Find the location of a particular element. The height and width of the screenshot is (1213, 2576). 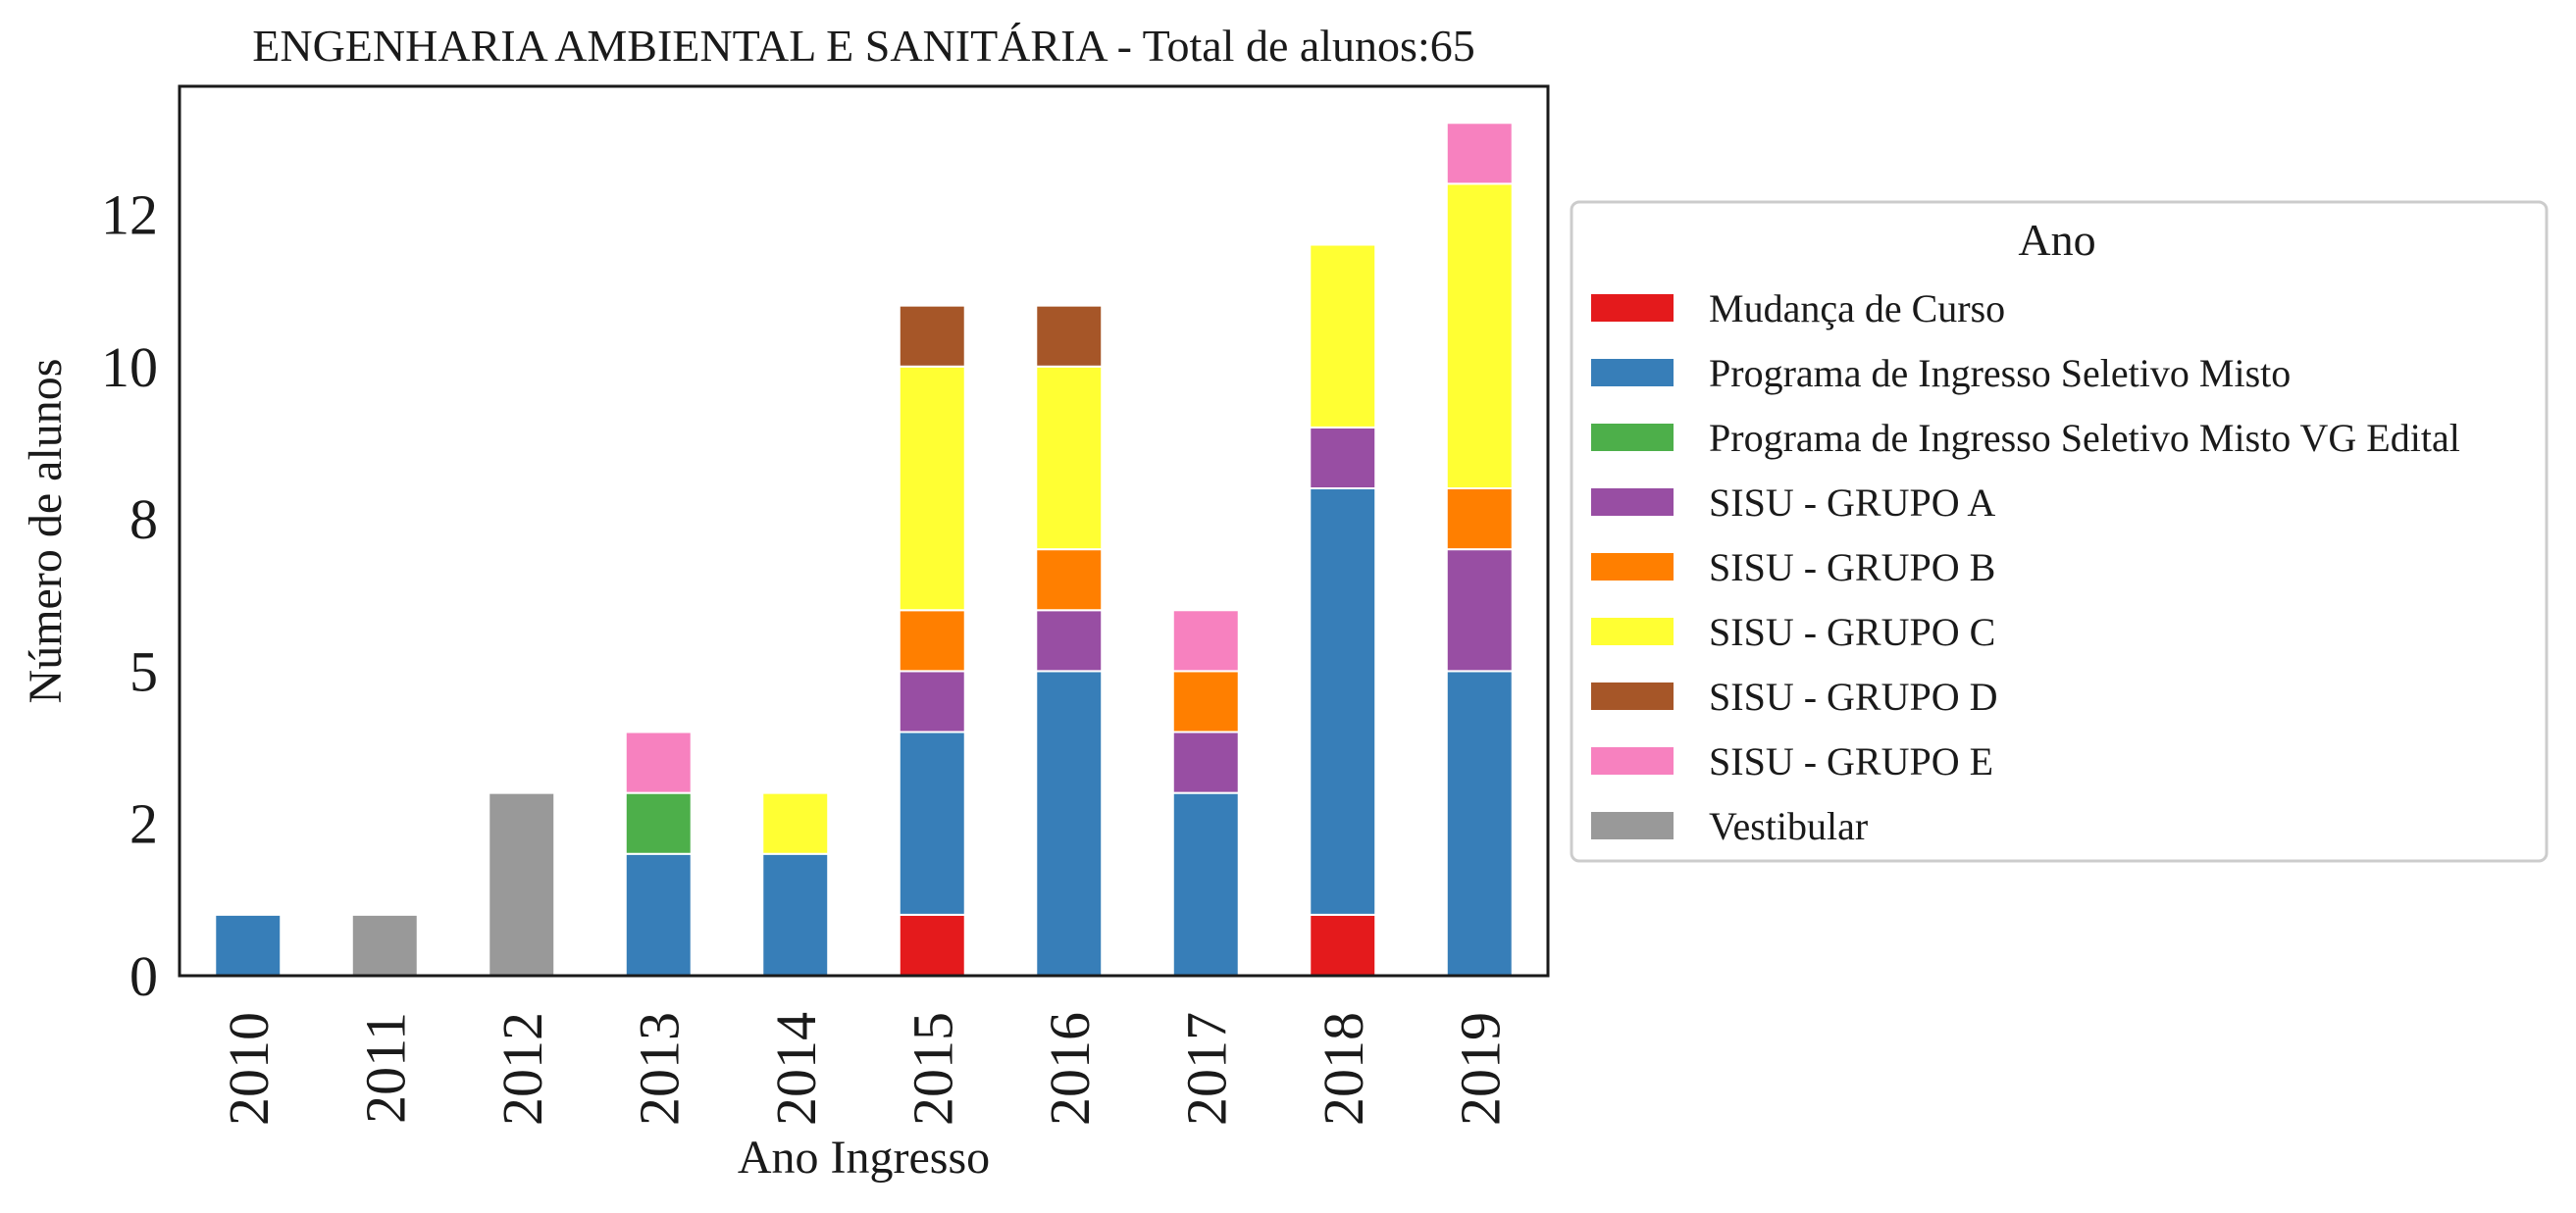

y-tick-label: 8 is located at coordinates (143, 519).